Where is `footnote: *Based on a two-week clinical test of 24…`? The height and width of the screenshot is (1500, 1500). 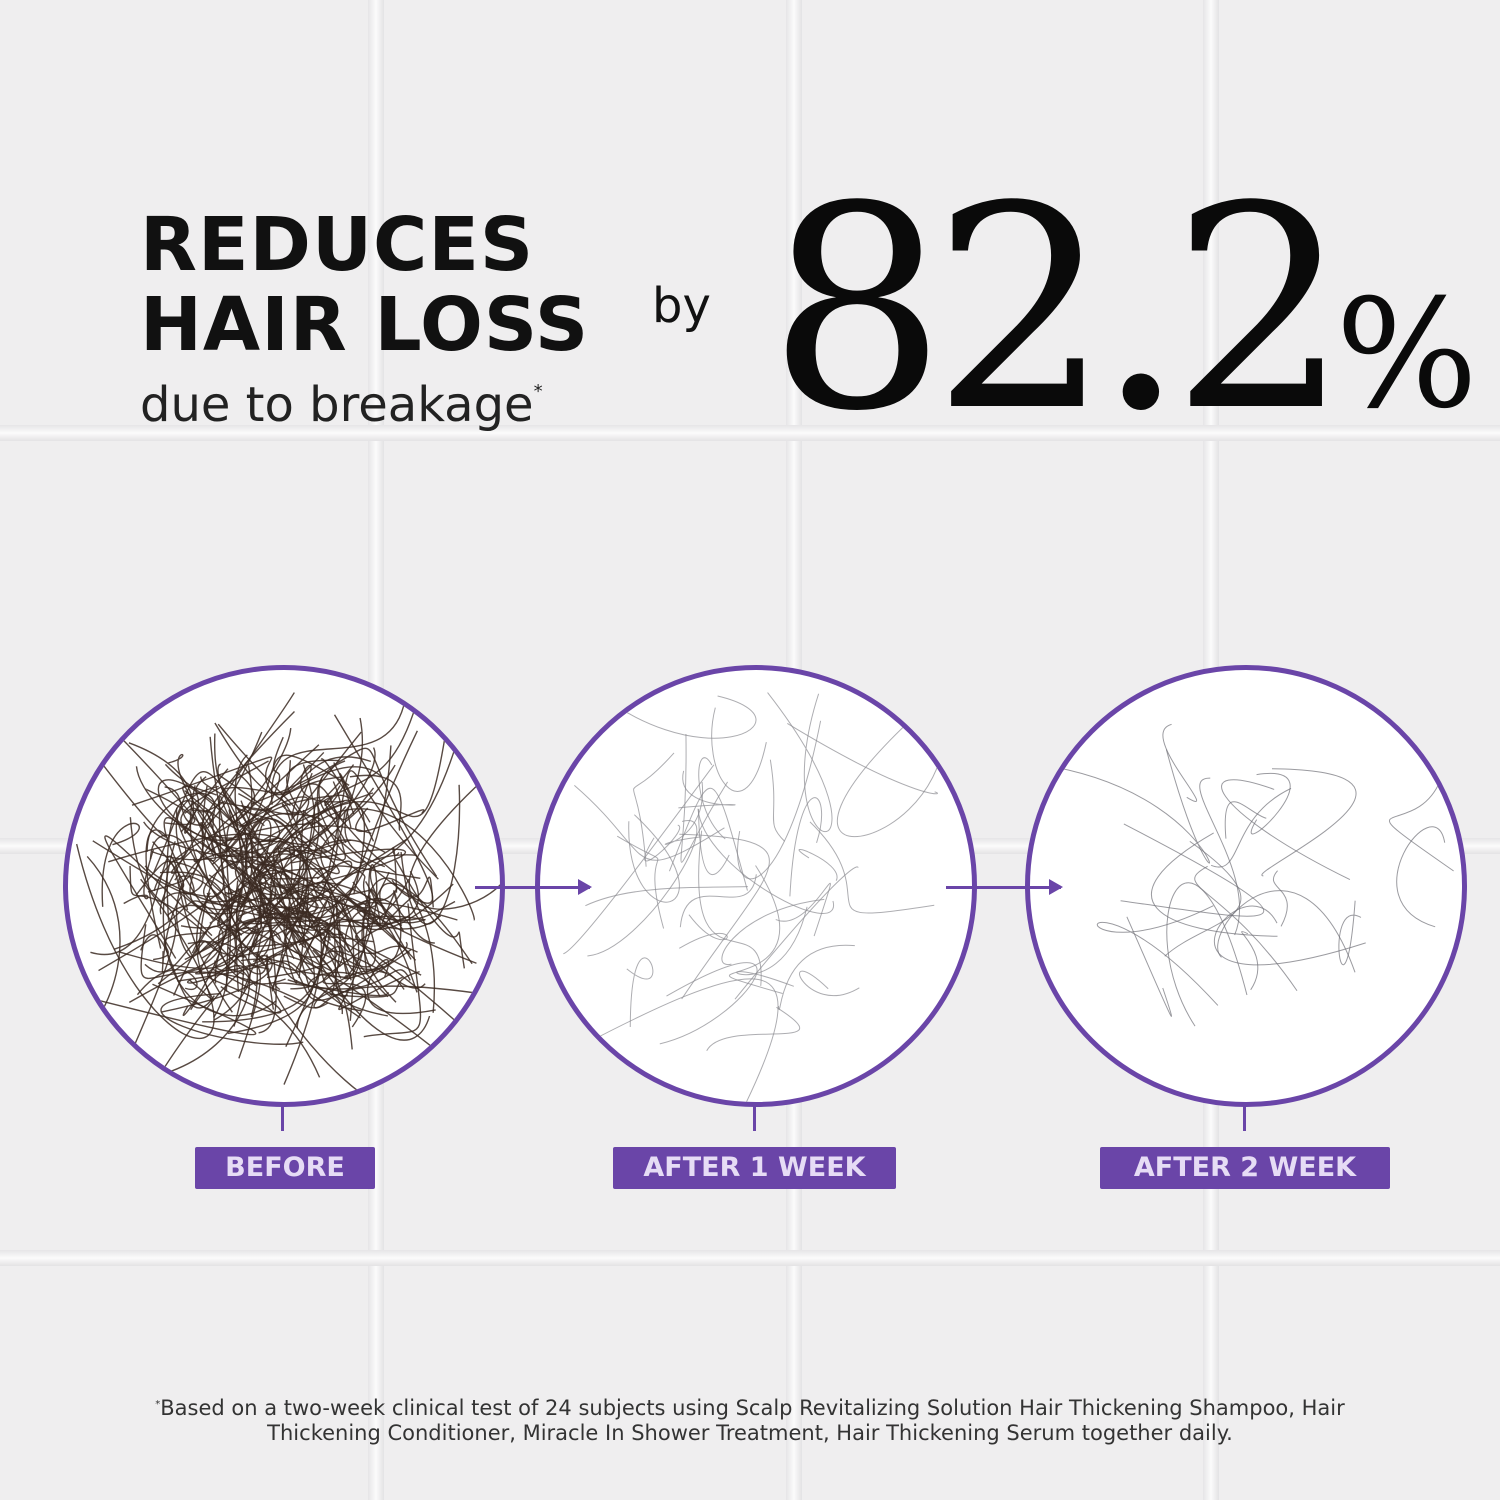 footnote: *Based on a two-week clinical test of 24… is located at coordinates (750, 1419).